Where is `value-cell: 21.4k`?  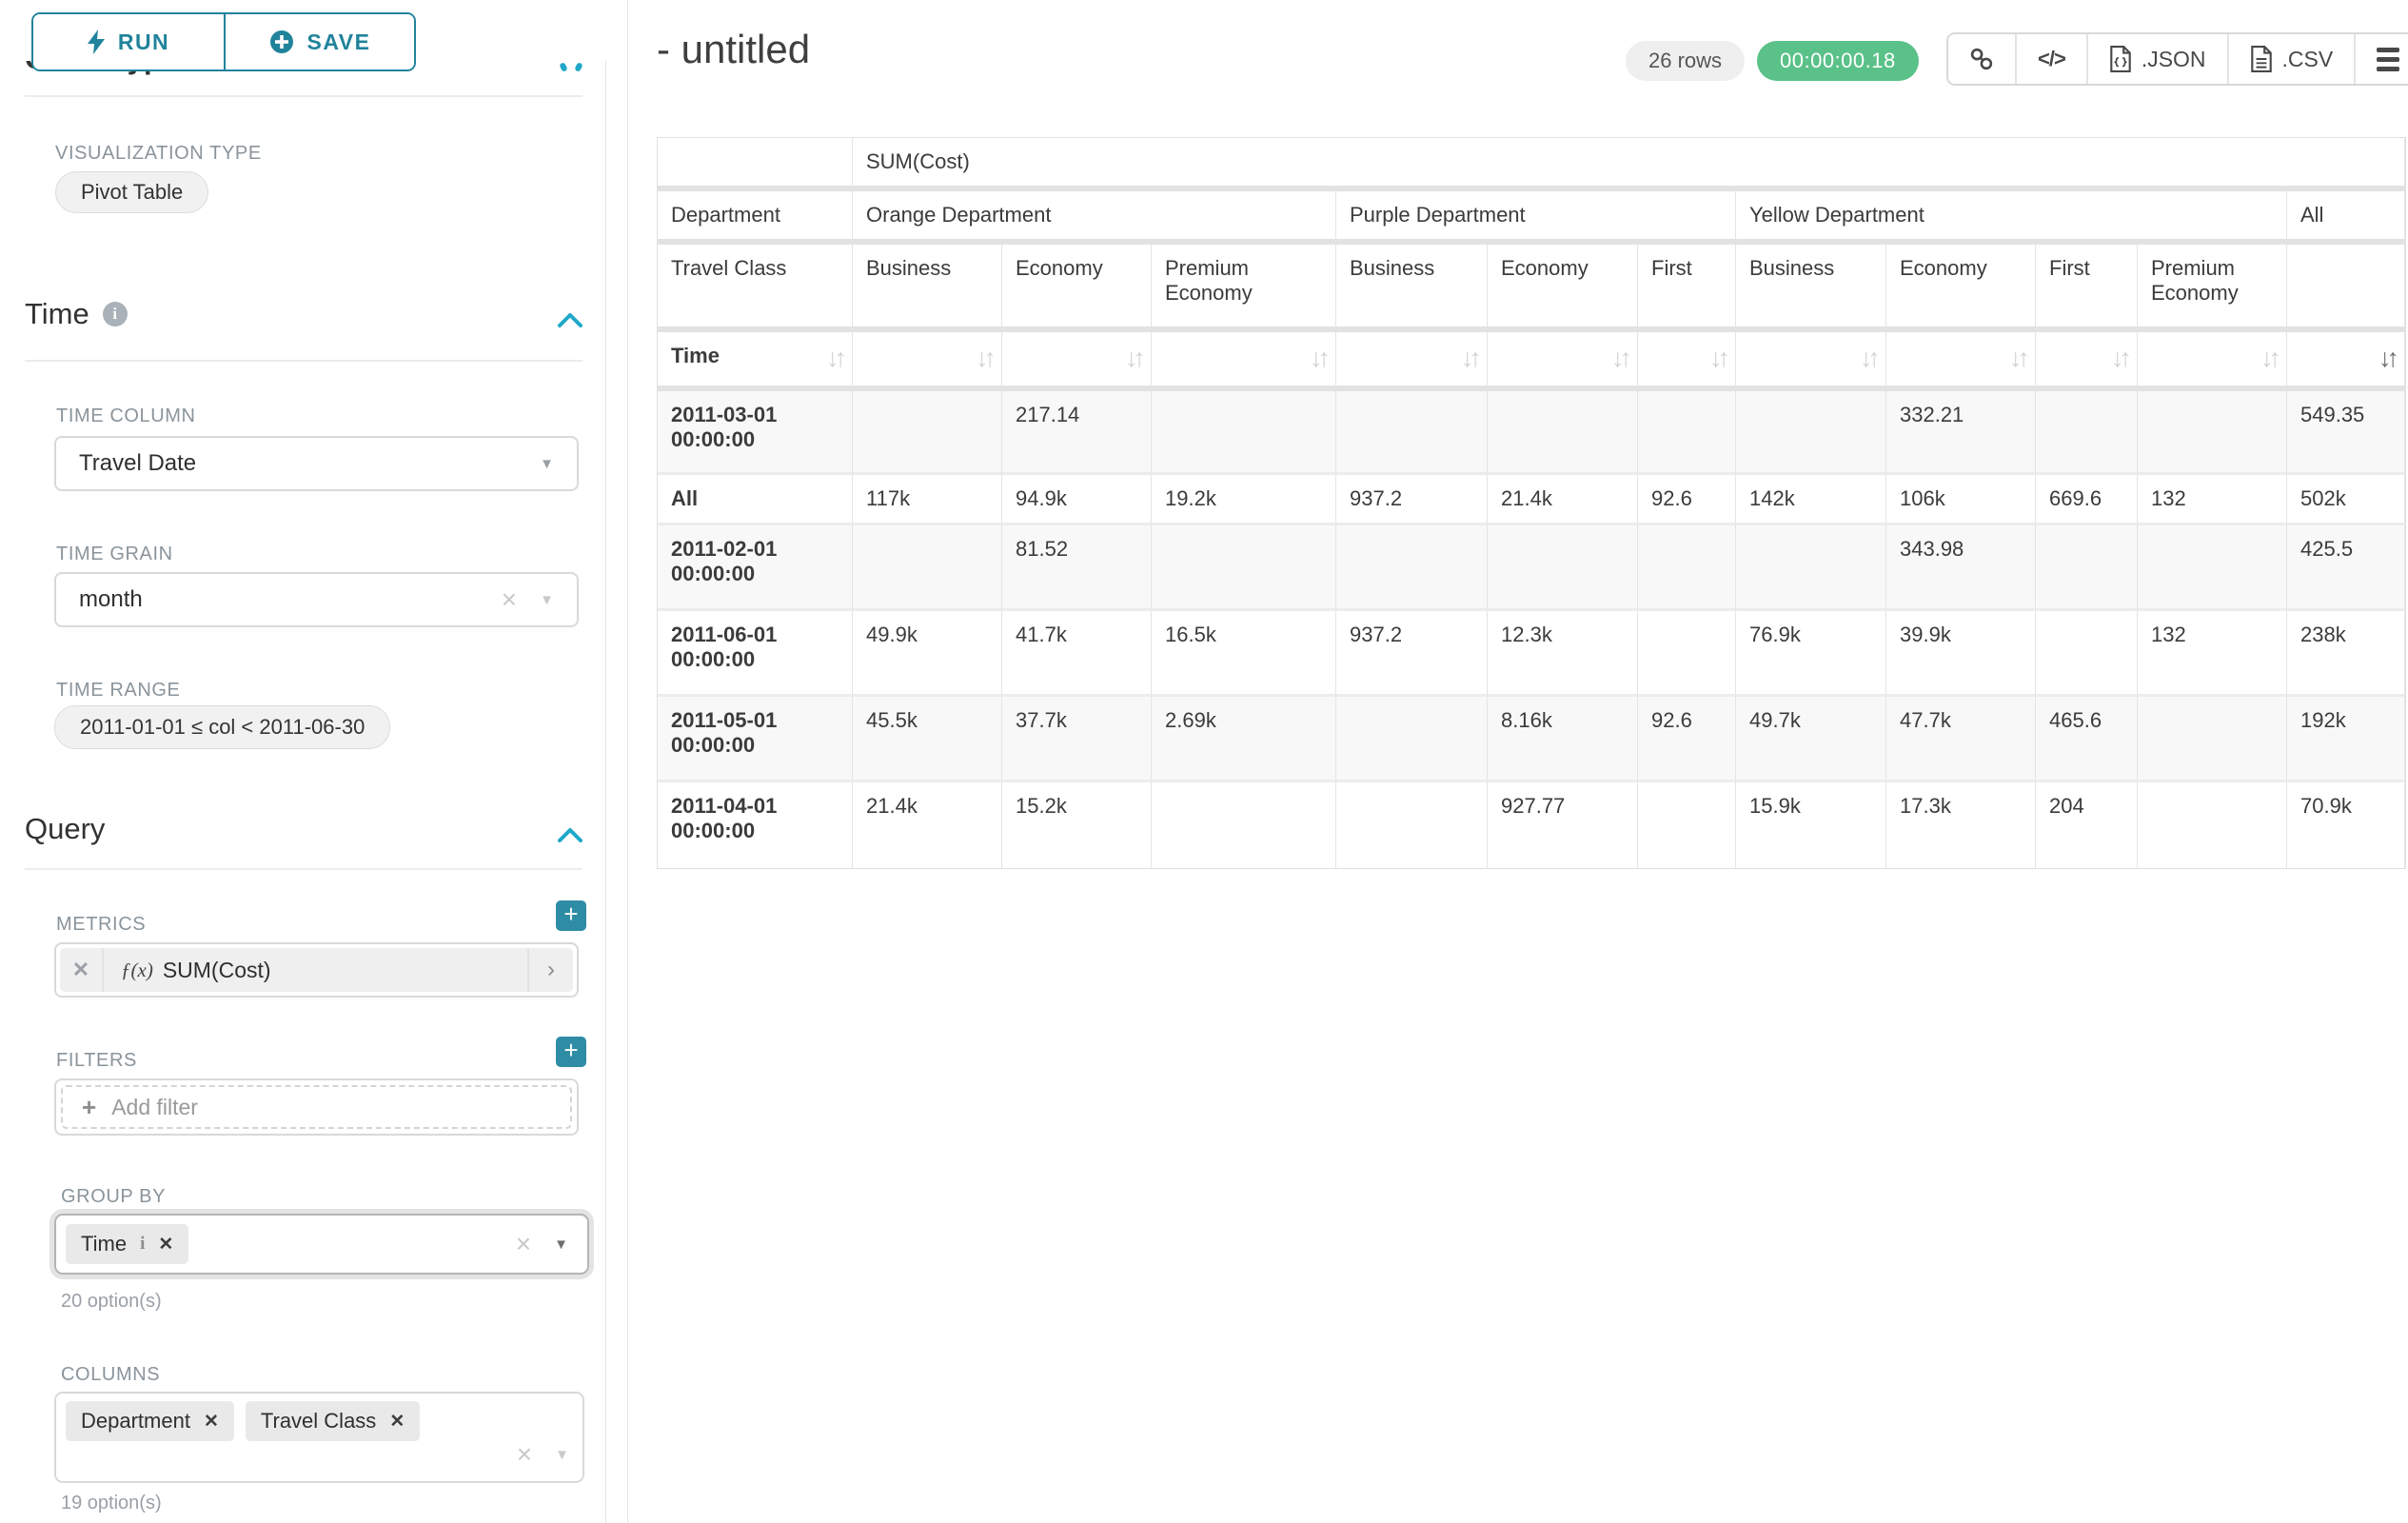
value-cell: 21.4k is located at coordinates (927, 825).